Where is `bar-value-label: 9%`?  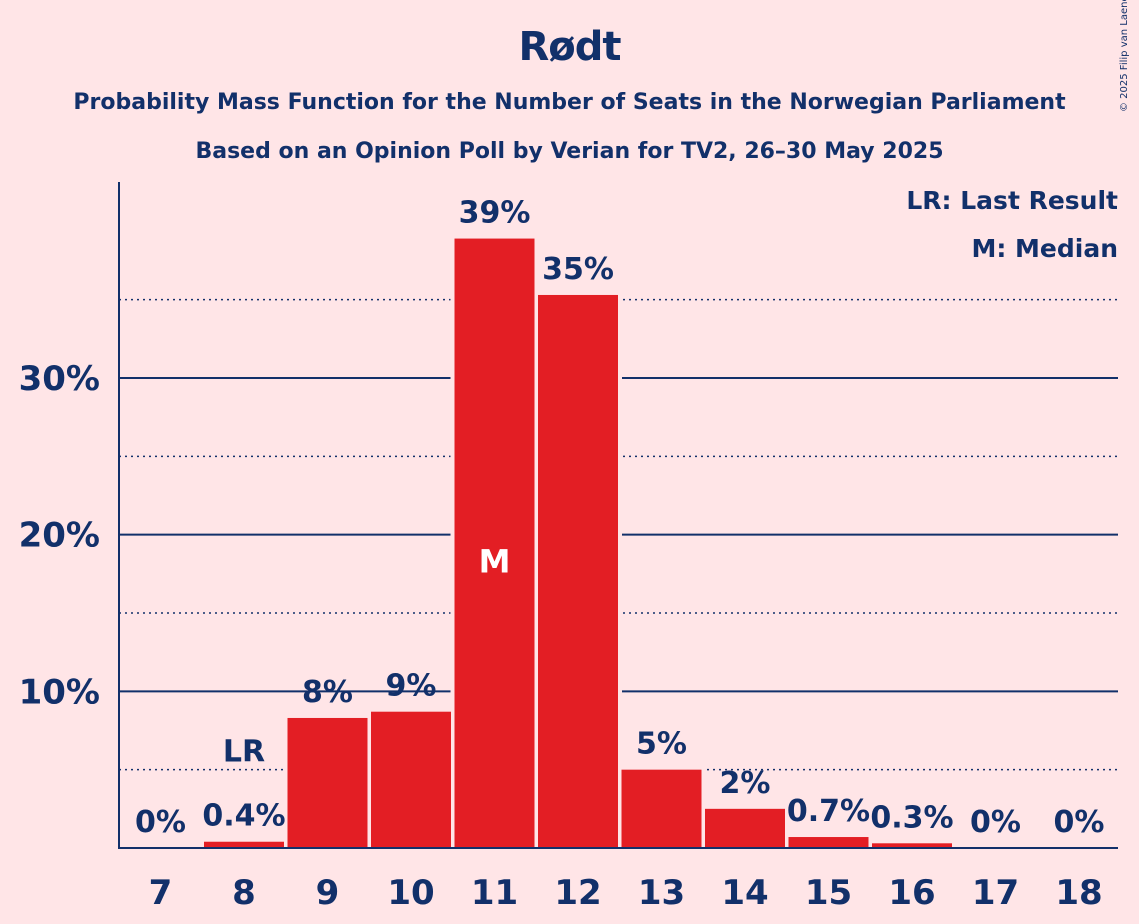 bar-value-label: 9% is located at coordinates (411, 686).